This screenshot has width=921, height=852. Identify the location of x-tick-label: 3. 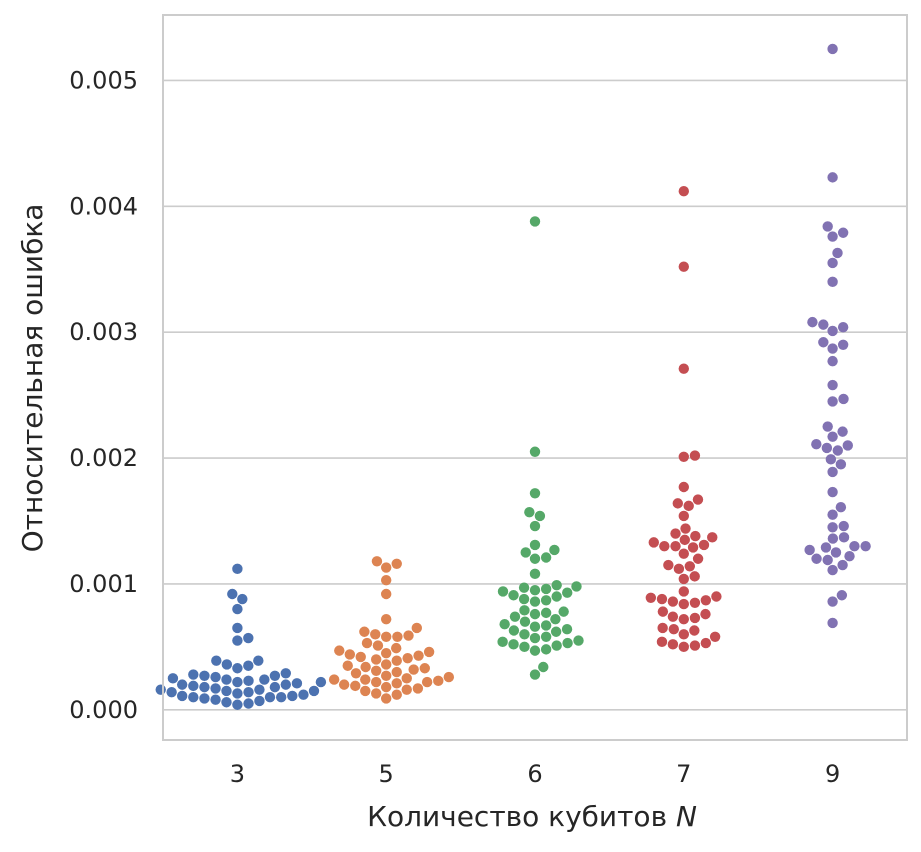
(237, 774).